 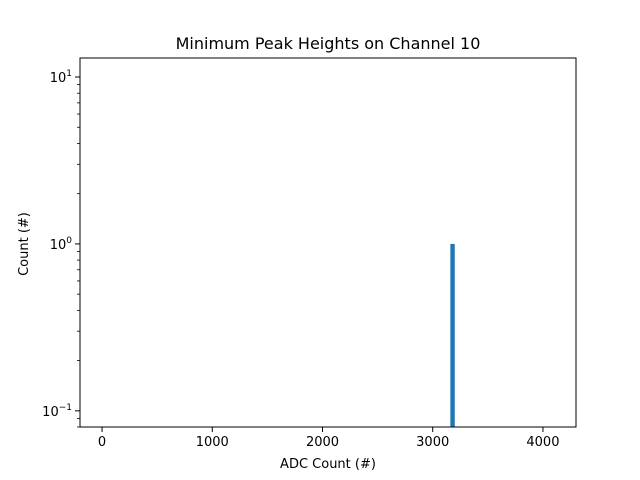 What do you see at coordinates (328, 43) in the screenshot?
I see `chart-title: Minimum Peak Heights on Channel 10` at bounding box center [328, 43].